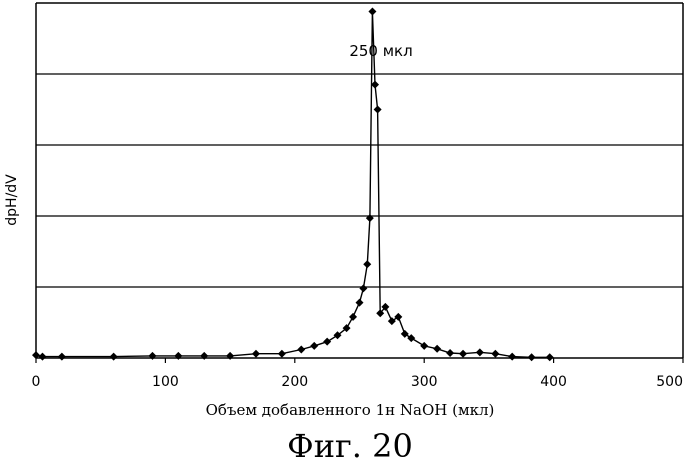  Describe the element at coordinates (380, 51) in the screenshot. I see `peak-annotation: 250 мкл` at that location.